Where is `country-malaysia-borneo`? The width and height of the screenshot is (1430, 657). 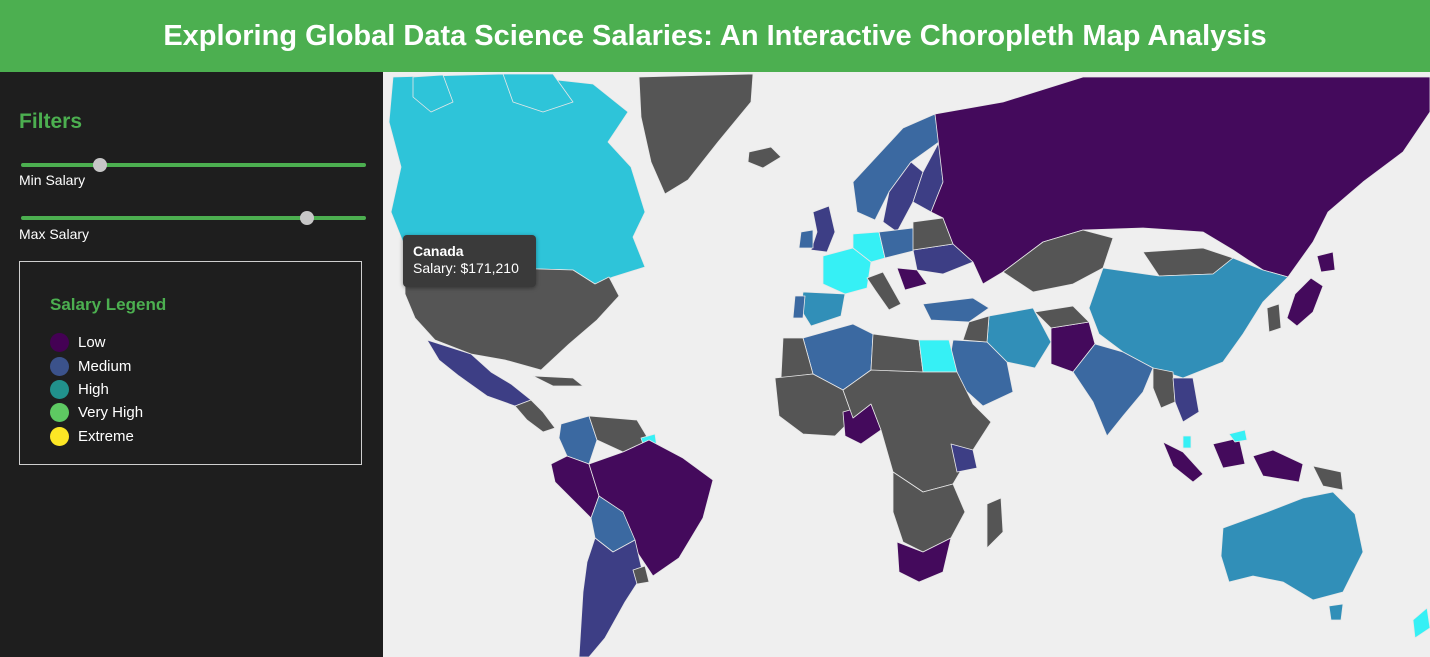 country-malaysia-borneo is located at coordinates (1238, 436).